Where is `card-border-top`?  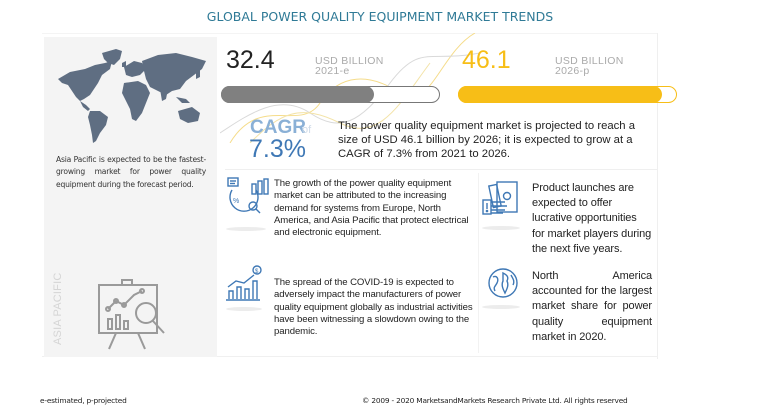 card-border-top is located at coordinates (350, 33).